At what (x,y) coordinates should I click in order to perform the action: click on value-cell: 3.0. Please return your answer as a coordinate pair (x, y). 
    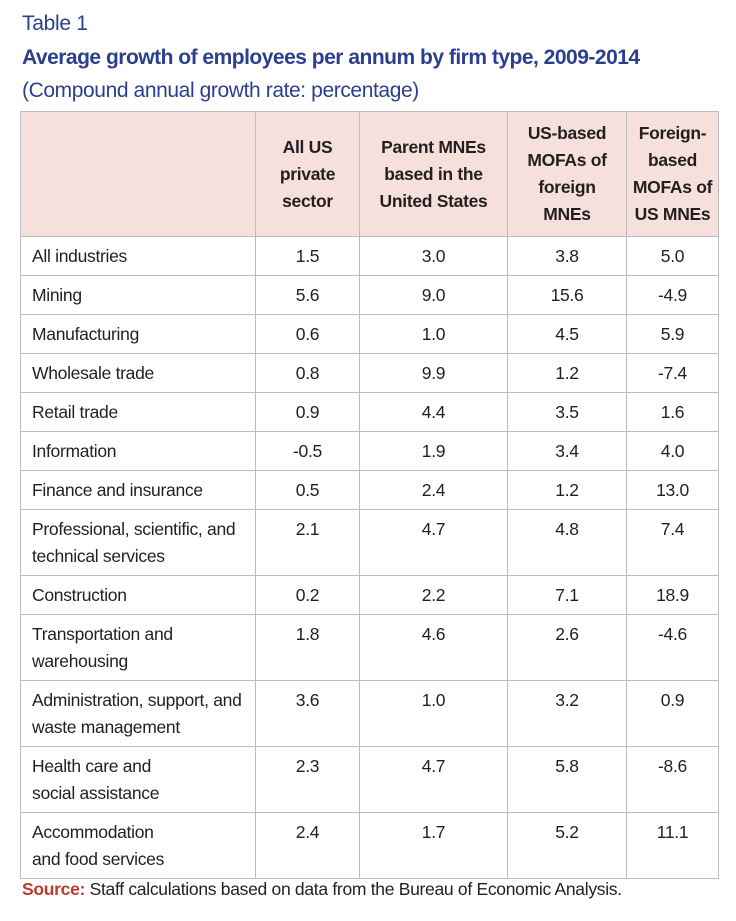
    Looking at the image, I should click on (433, 256).